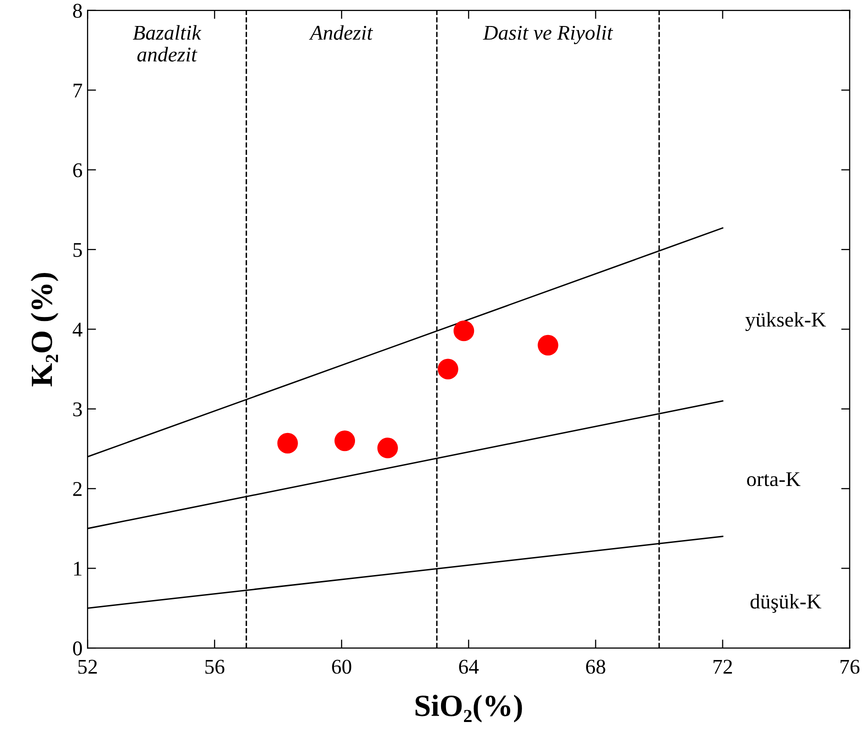  Describe the element at coordinates (77, 11) in the screenshot. I see `y-tick-label: 8` at that location.